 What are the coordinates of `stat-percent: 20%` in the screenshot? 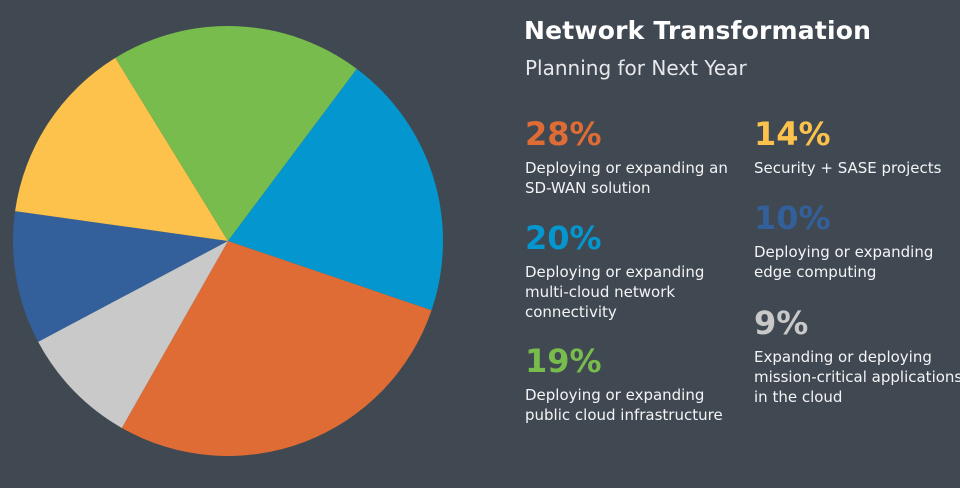 It's located at (563, 238).